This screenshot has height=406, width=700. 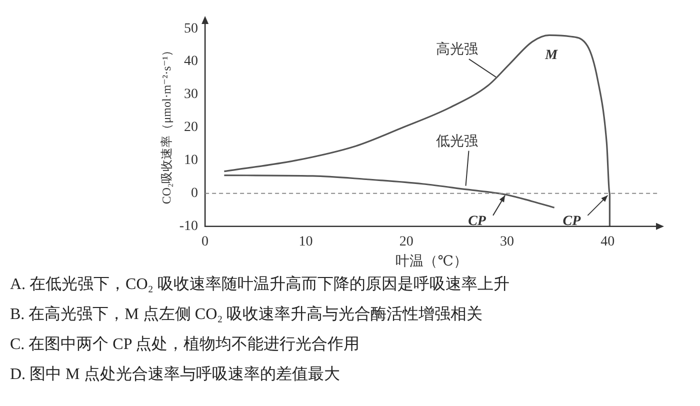 I want to click on annotation: 高光强, so click(x=457, y=50).